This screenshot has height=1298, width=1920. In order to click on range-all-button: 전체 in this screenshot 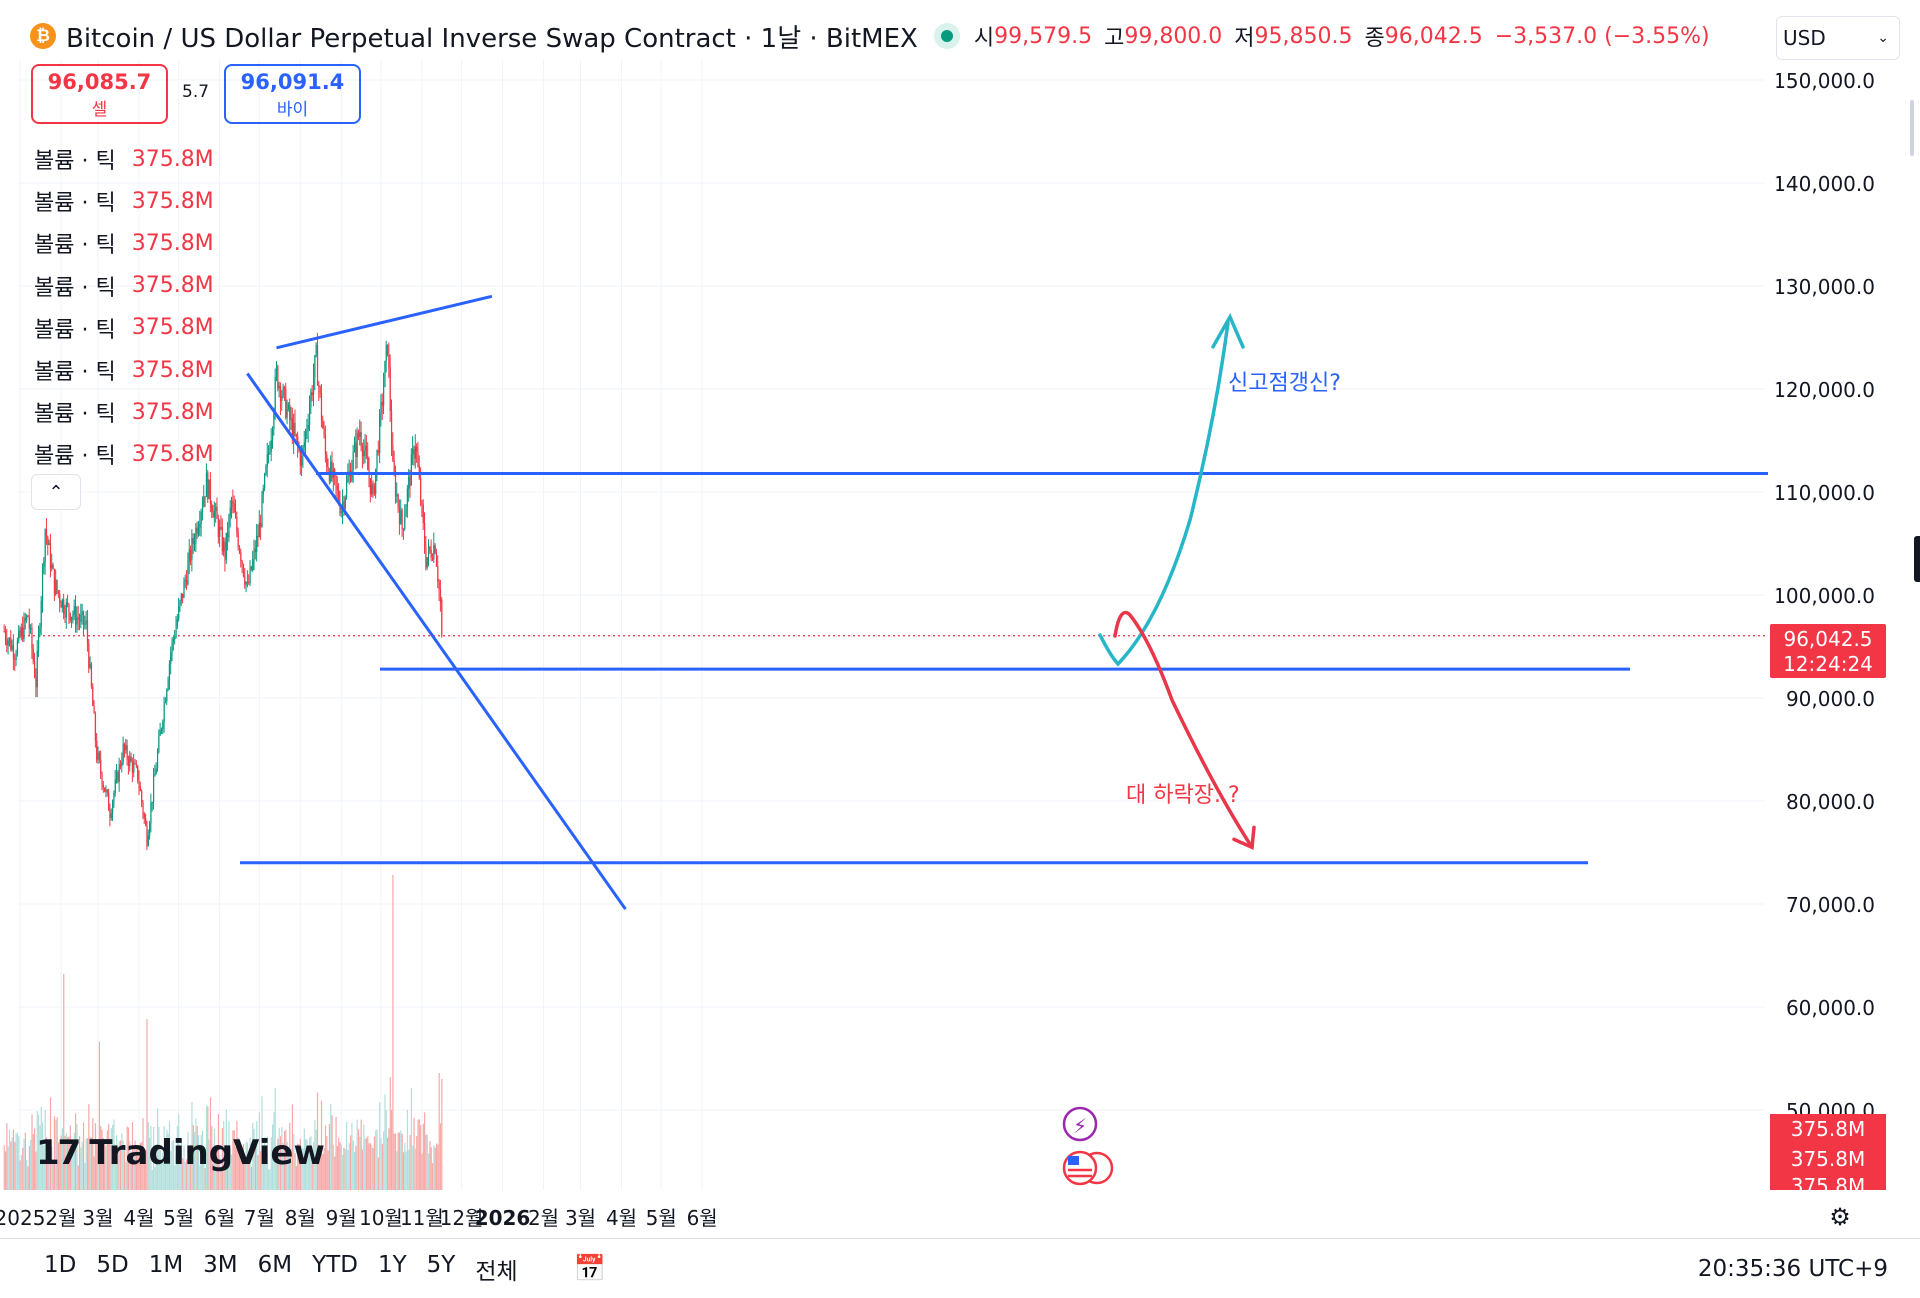, I will do `click(496, 1271)`.